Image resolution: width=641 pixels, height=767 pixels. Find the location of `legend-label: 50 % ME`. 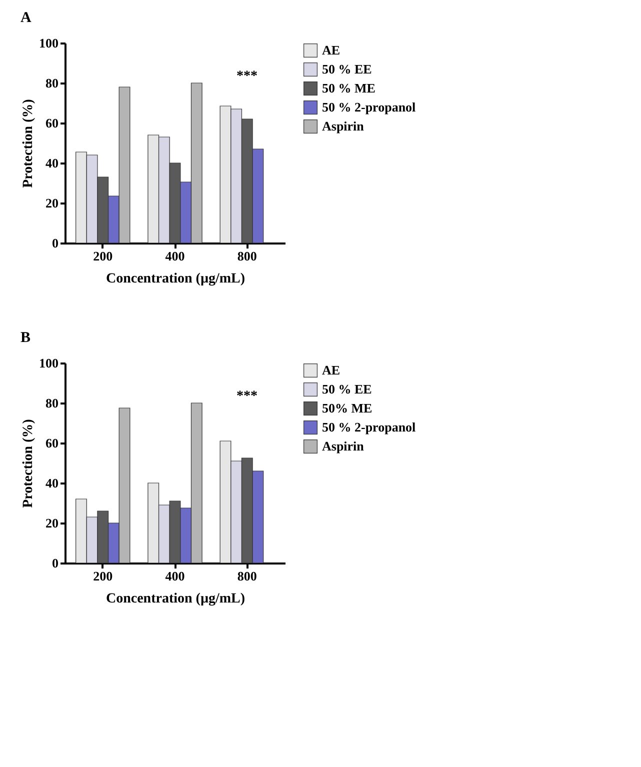

legend-label: 50 % ME is located at coordinates (349, 88).